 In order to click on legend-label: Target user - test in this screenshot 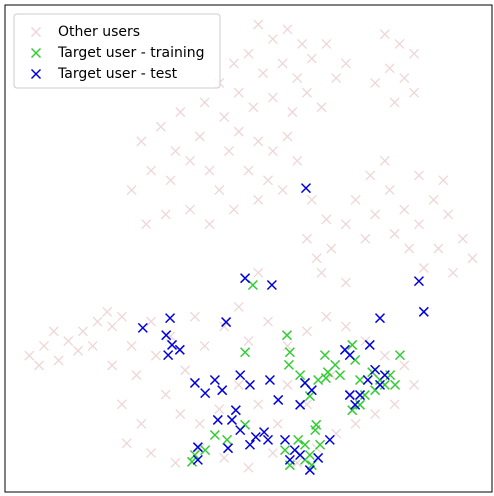, I will do `click(117, 74)`.